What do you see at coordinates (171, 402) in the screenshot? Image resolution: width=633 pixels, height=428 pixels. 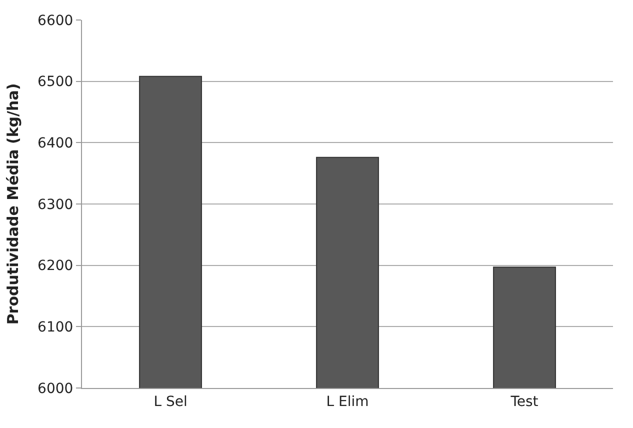 I see `x-tick-label: L Sel` at bounding box center [171, 402].